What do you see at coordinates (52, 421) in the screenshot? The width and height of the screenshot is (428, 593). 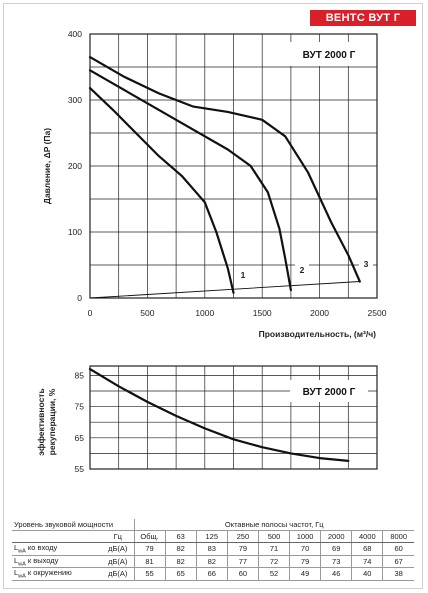 I see `efficiency-y-axis-label-line2: рекуперации, %` at bounding box center [52, 421].